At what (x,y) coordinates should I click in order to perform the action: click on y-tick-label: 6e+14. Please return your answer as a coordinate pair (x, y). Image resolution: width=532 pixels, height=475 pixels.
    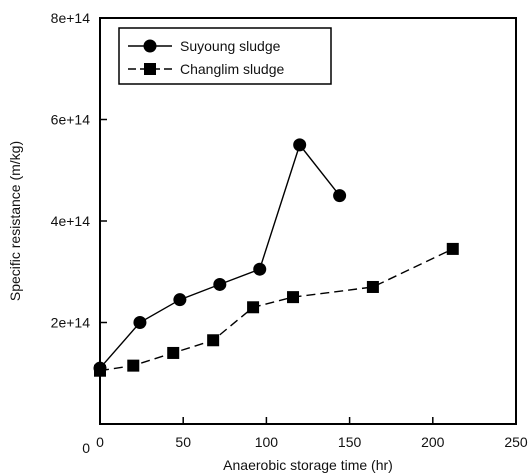
    Looking at the image, I should click on (71, 120).